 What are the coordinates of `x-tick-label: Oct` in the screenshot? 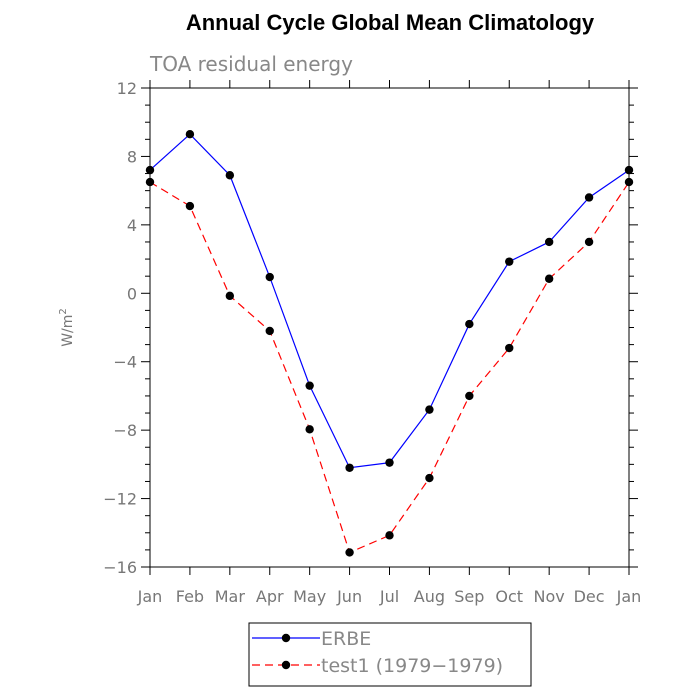 It's located at (509, 596).